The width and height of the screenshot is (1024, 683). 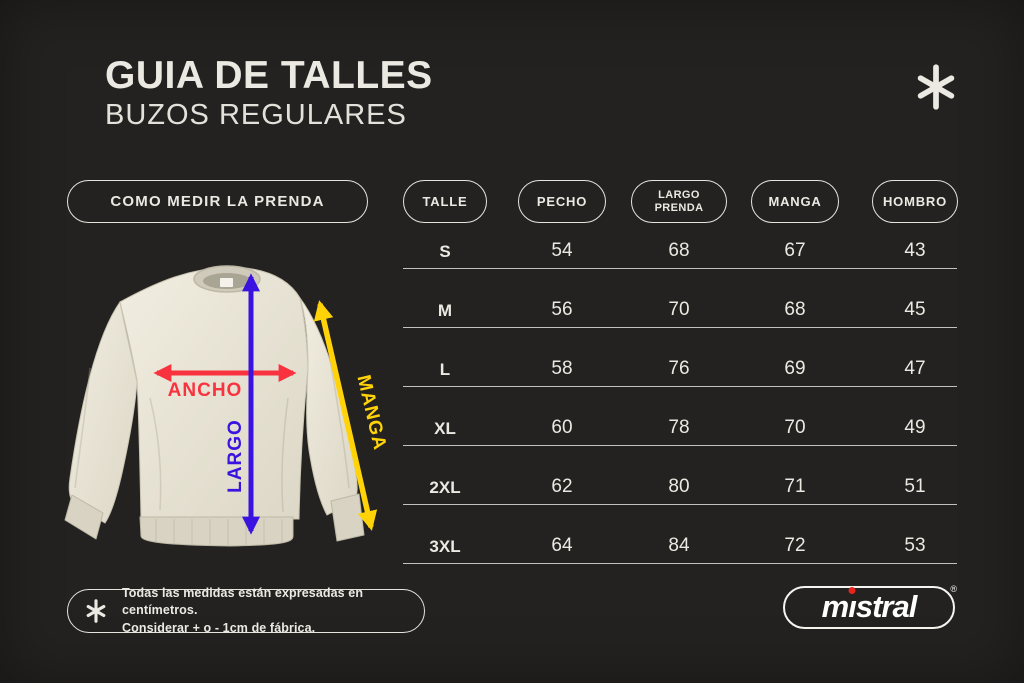 I want to click on how-to-measure-button: COMO MEDIR LA PRENDA, so click(x=217, y=201).